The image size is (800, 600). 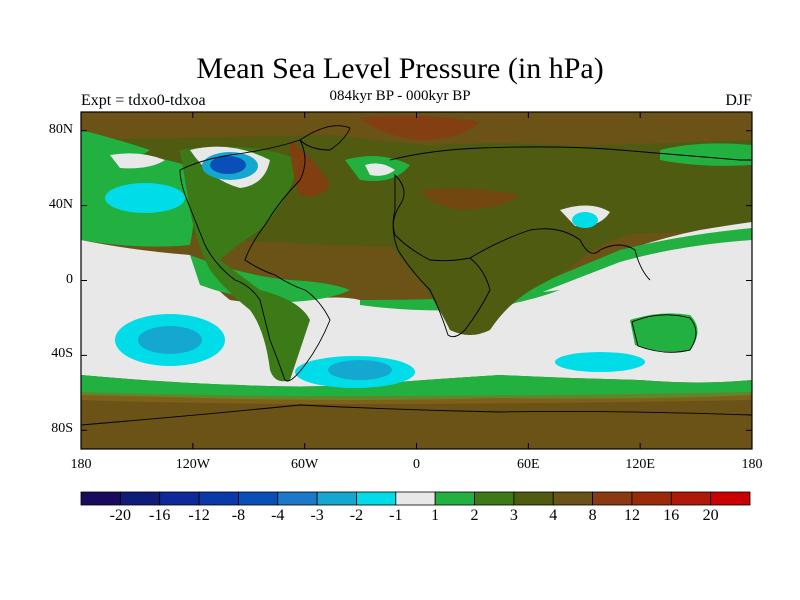 I want to click on colorbar, so click(x=415, y=498).